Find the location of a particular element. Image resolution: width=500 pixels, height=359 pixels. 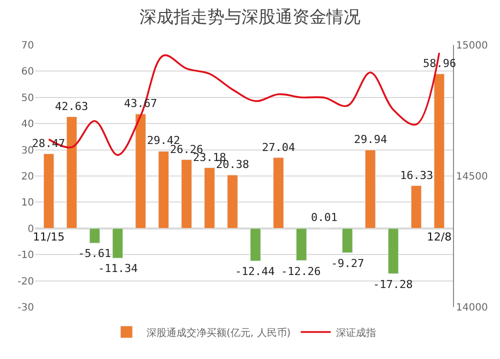

y-tick-label: 0 is located at coordinates (31, 229).